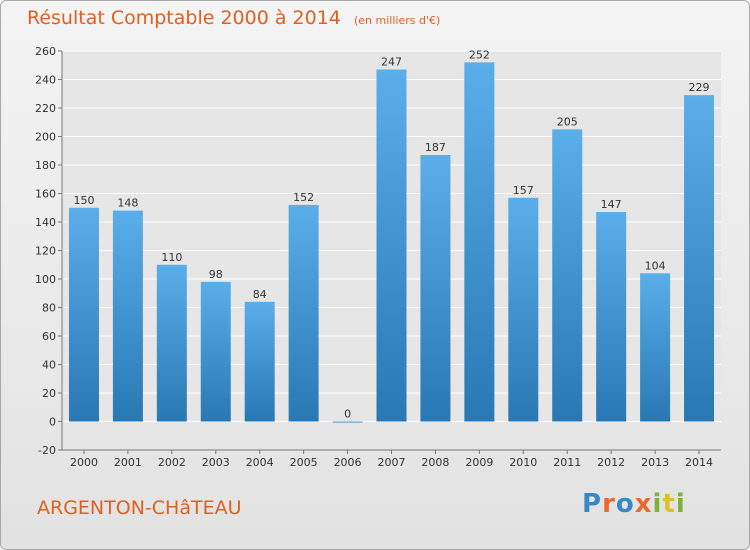  I want to click on data-label: 148, so click(127, 203).